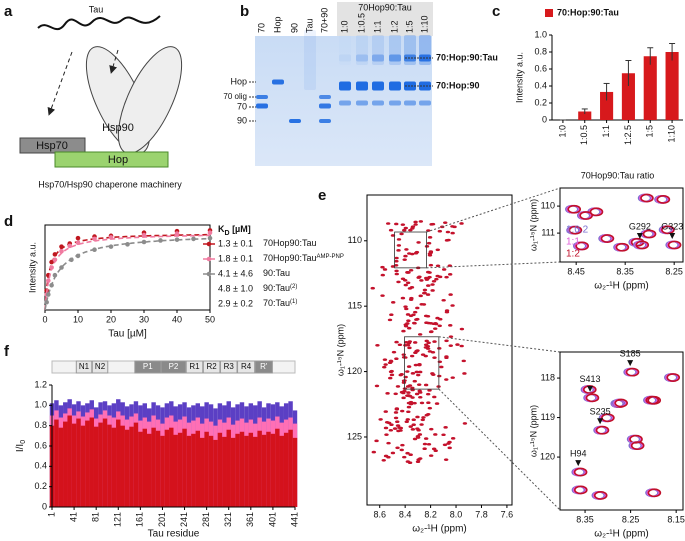 Image resolution: width=685 pixels, height=541 pixels. I want to click on y-axis-label: ω₁-¹⁵N (ppm), so click(533, 431).